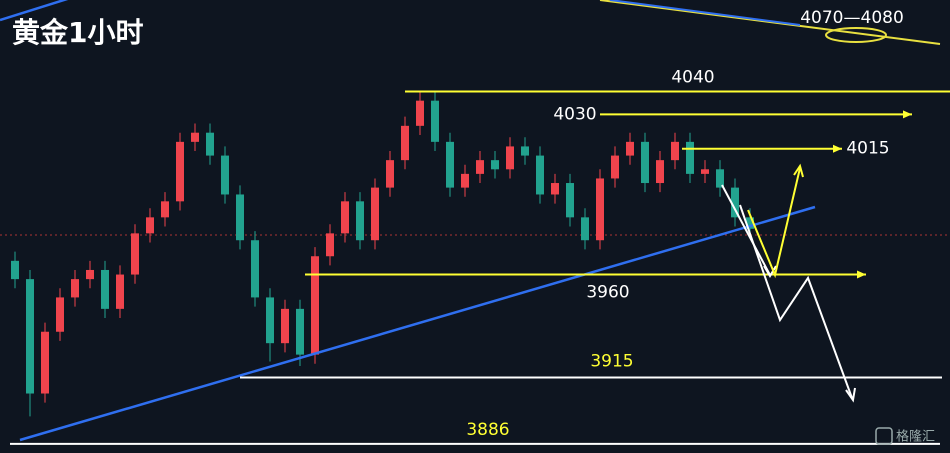  What do you see at coordinates (852, 18) in the screenshot?
I see `annotation: 4070—4080` at bounding box center [852, 18].